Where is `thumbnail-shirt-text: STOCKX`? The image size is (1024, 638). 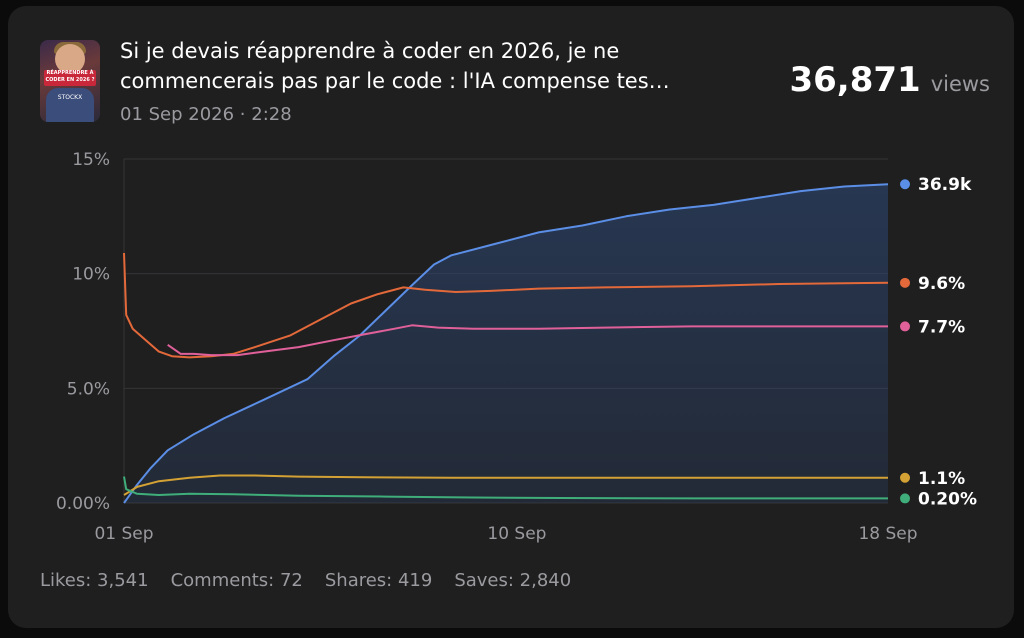
thumbnail-shirt-text: STOCKX is located at coordinates (70, 97).